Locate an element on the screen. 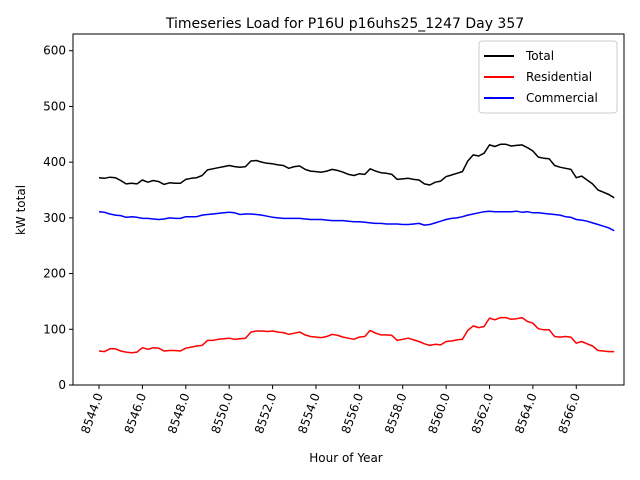 This screenshot has width=640, height=480. series-line-residential is located at coordinates (356, 335).